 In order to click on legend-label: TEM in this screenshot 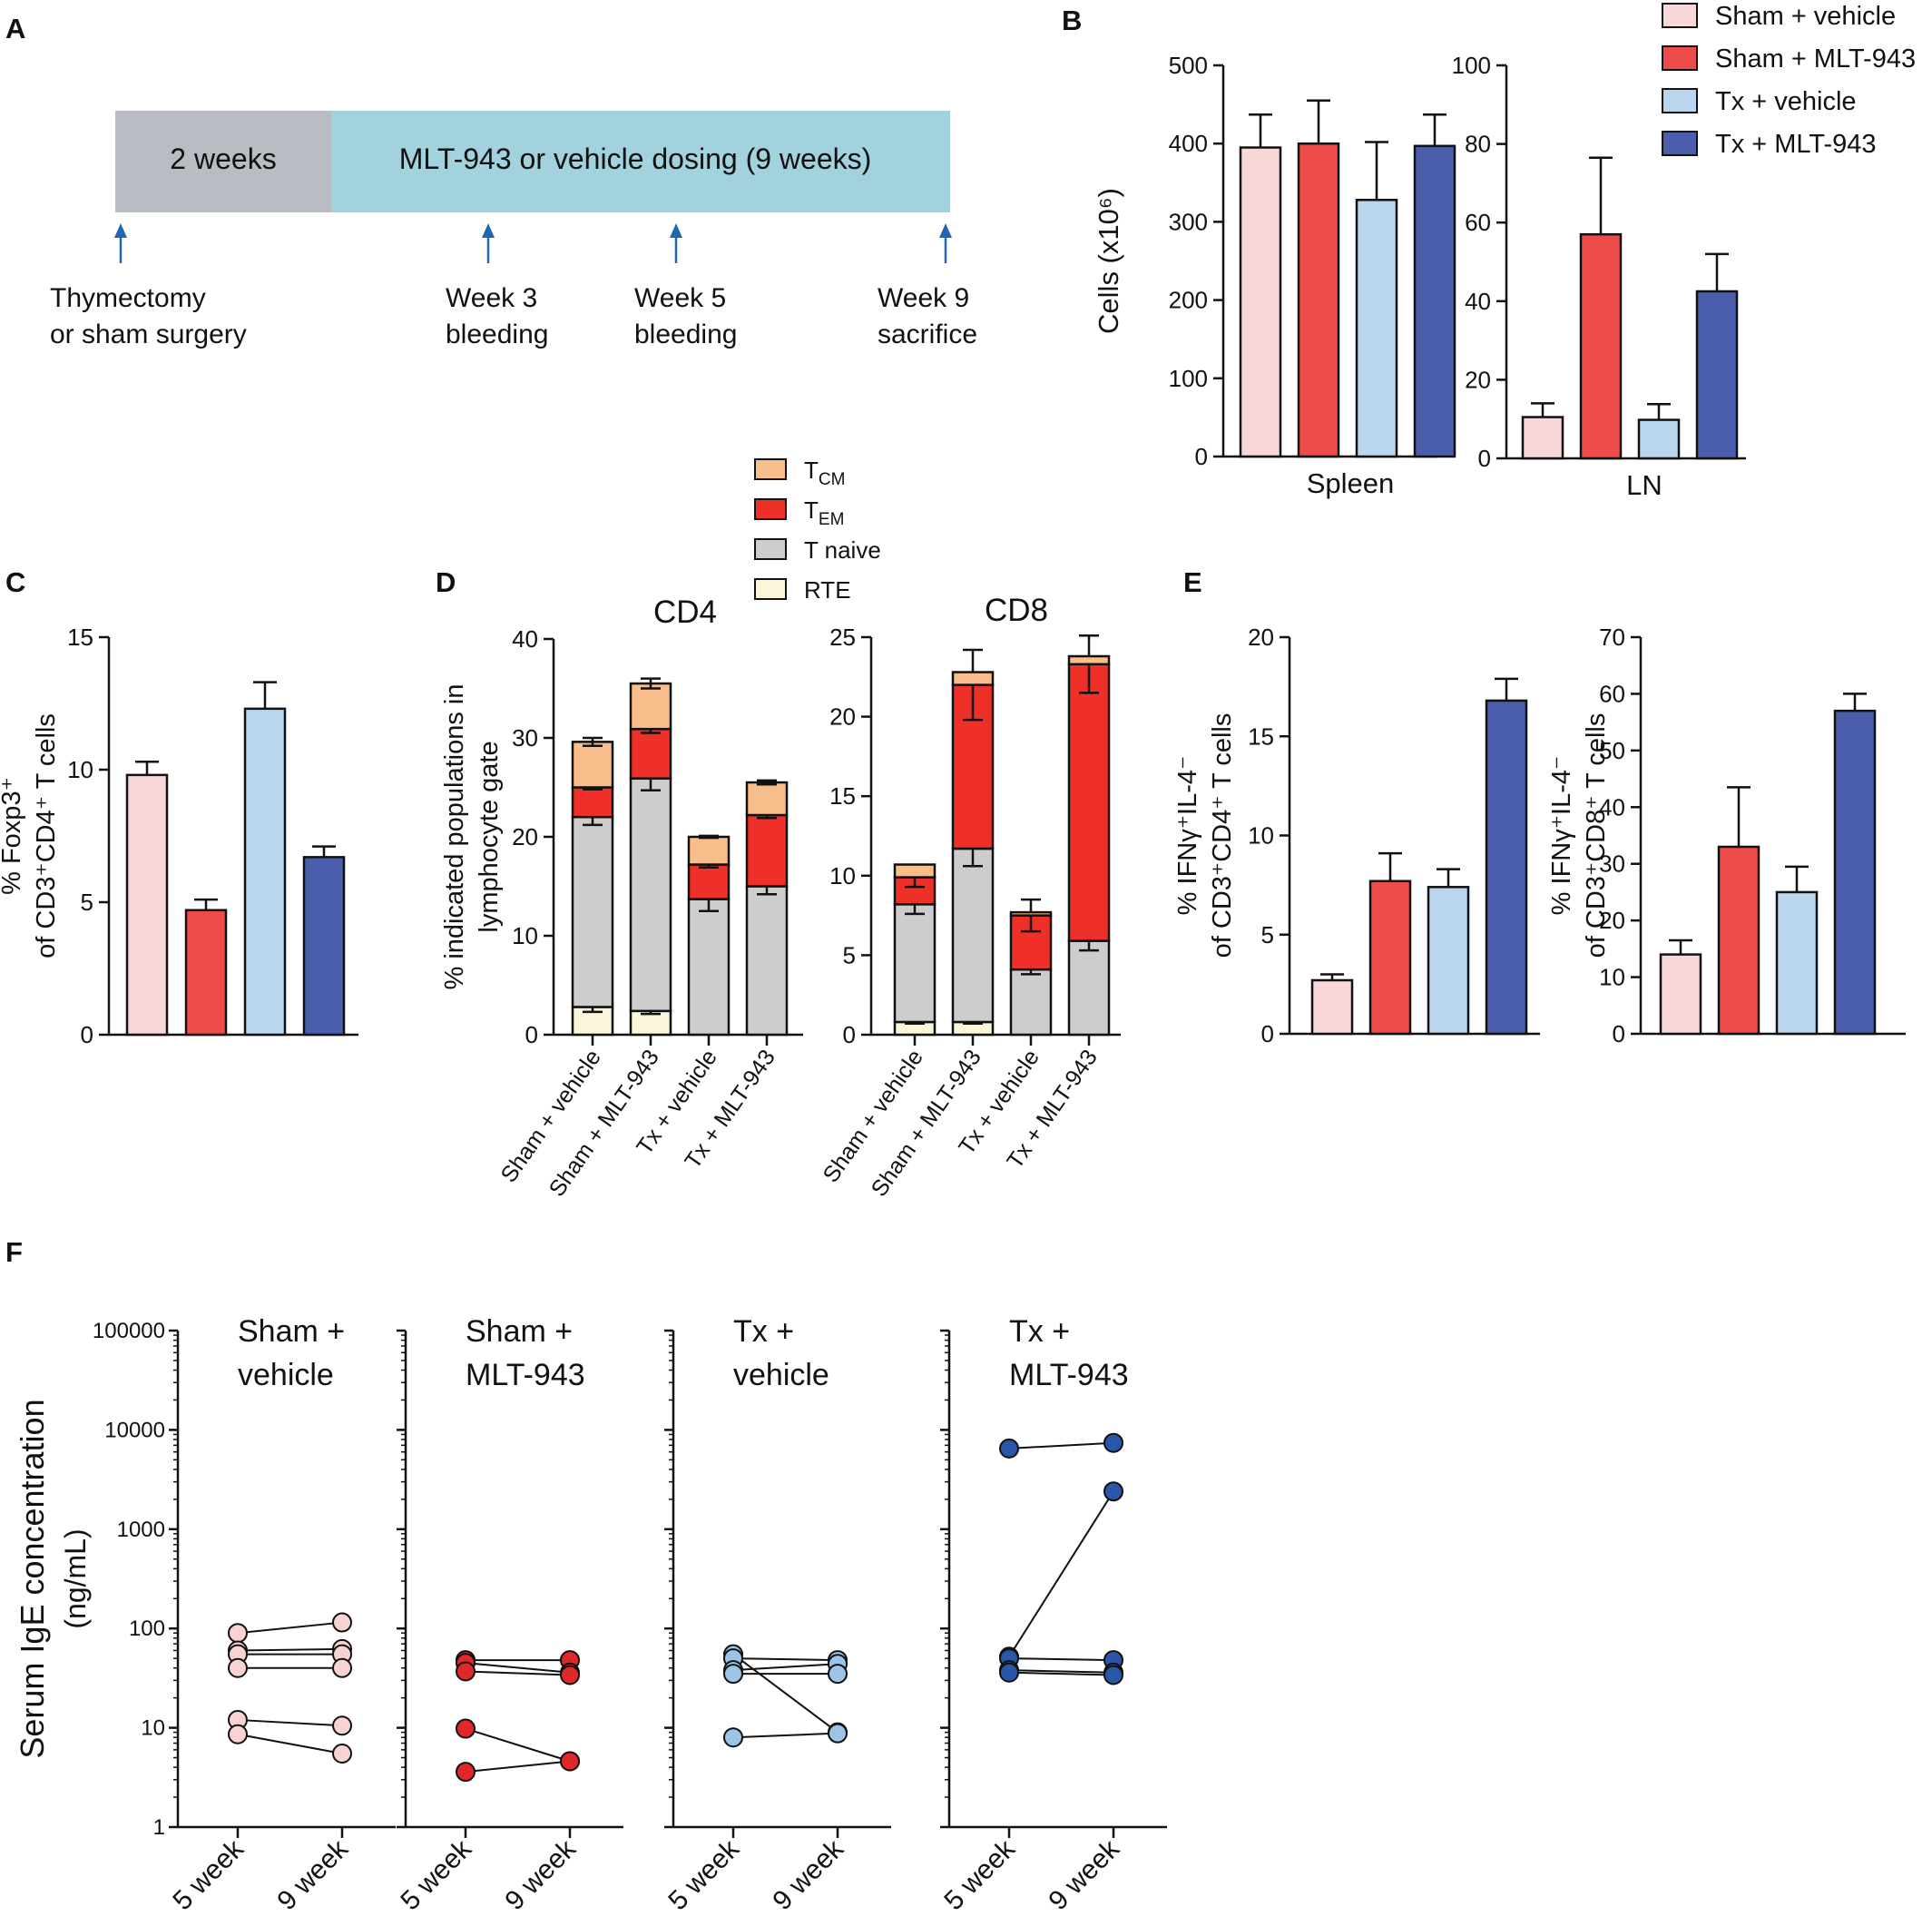, I will do `click(824, 512)`.